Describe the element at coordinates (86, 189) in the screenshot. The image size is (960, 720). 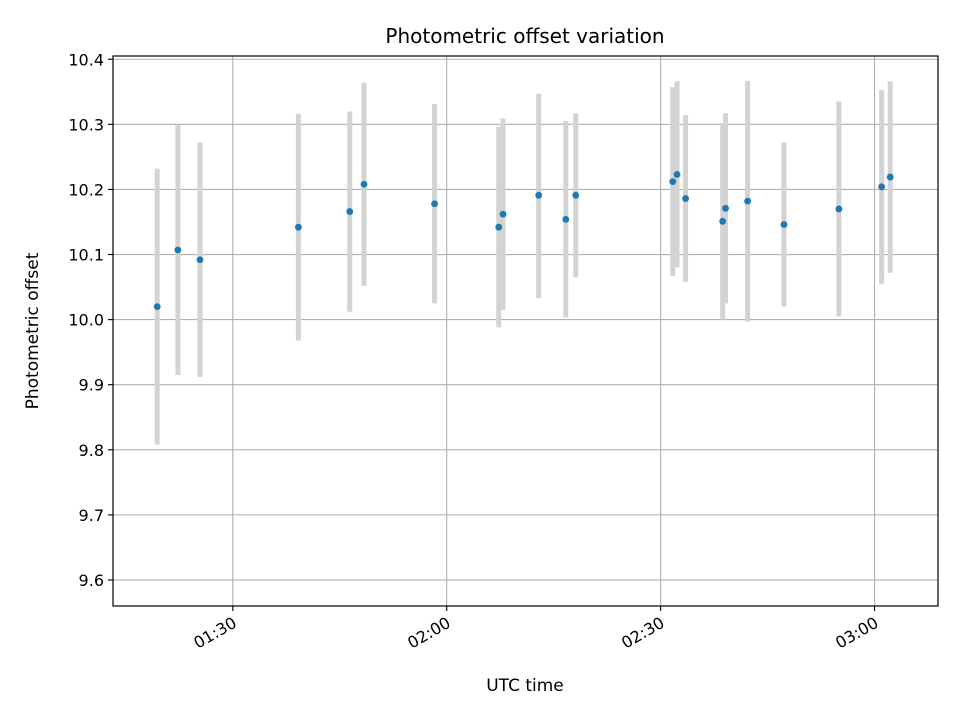
I see `y-tick-label: 10.2` at that location.